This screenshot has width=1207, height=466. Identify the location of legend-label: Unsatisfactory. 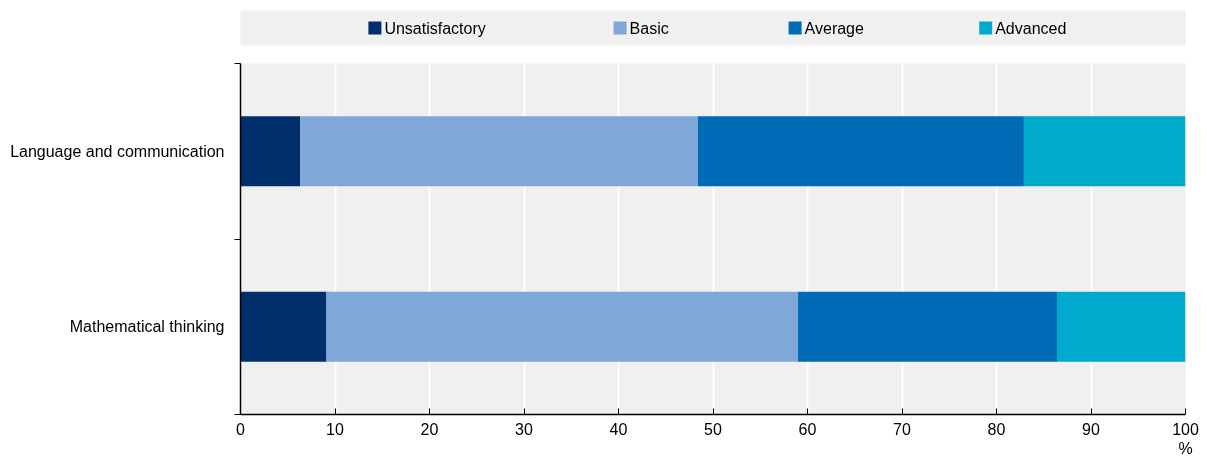
(435, 28).